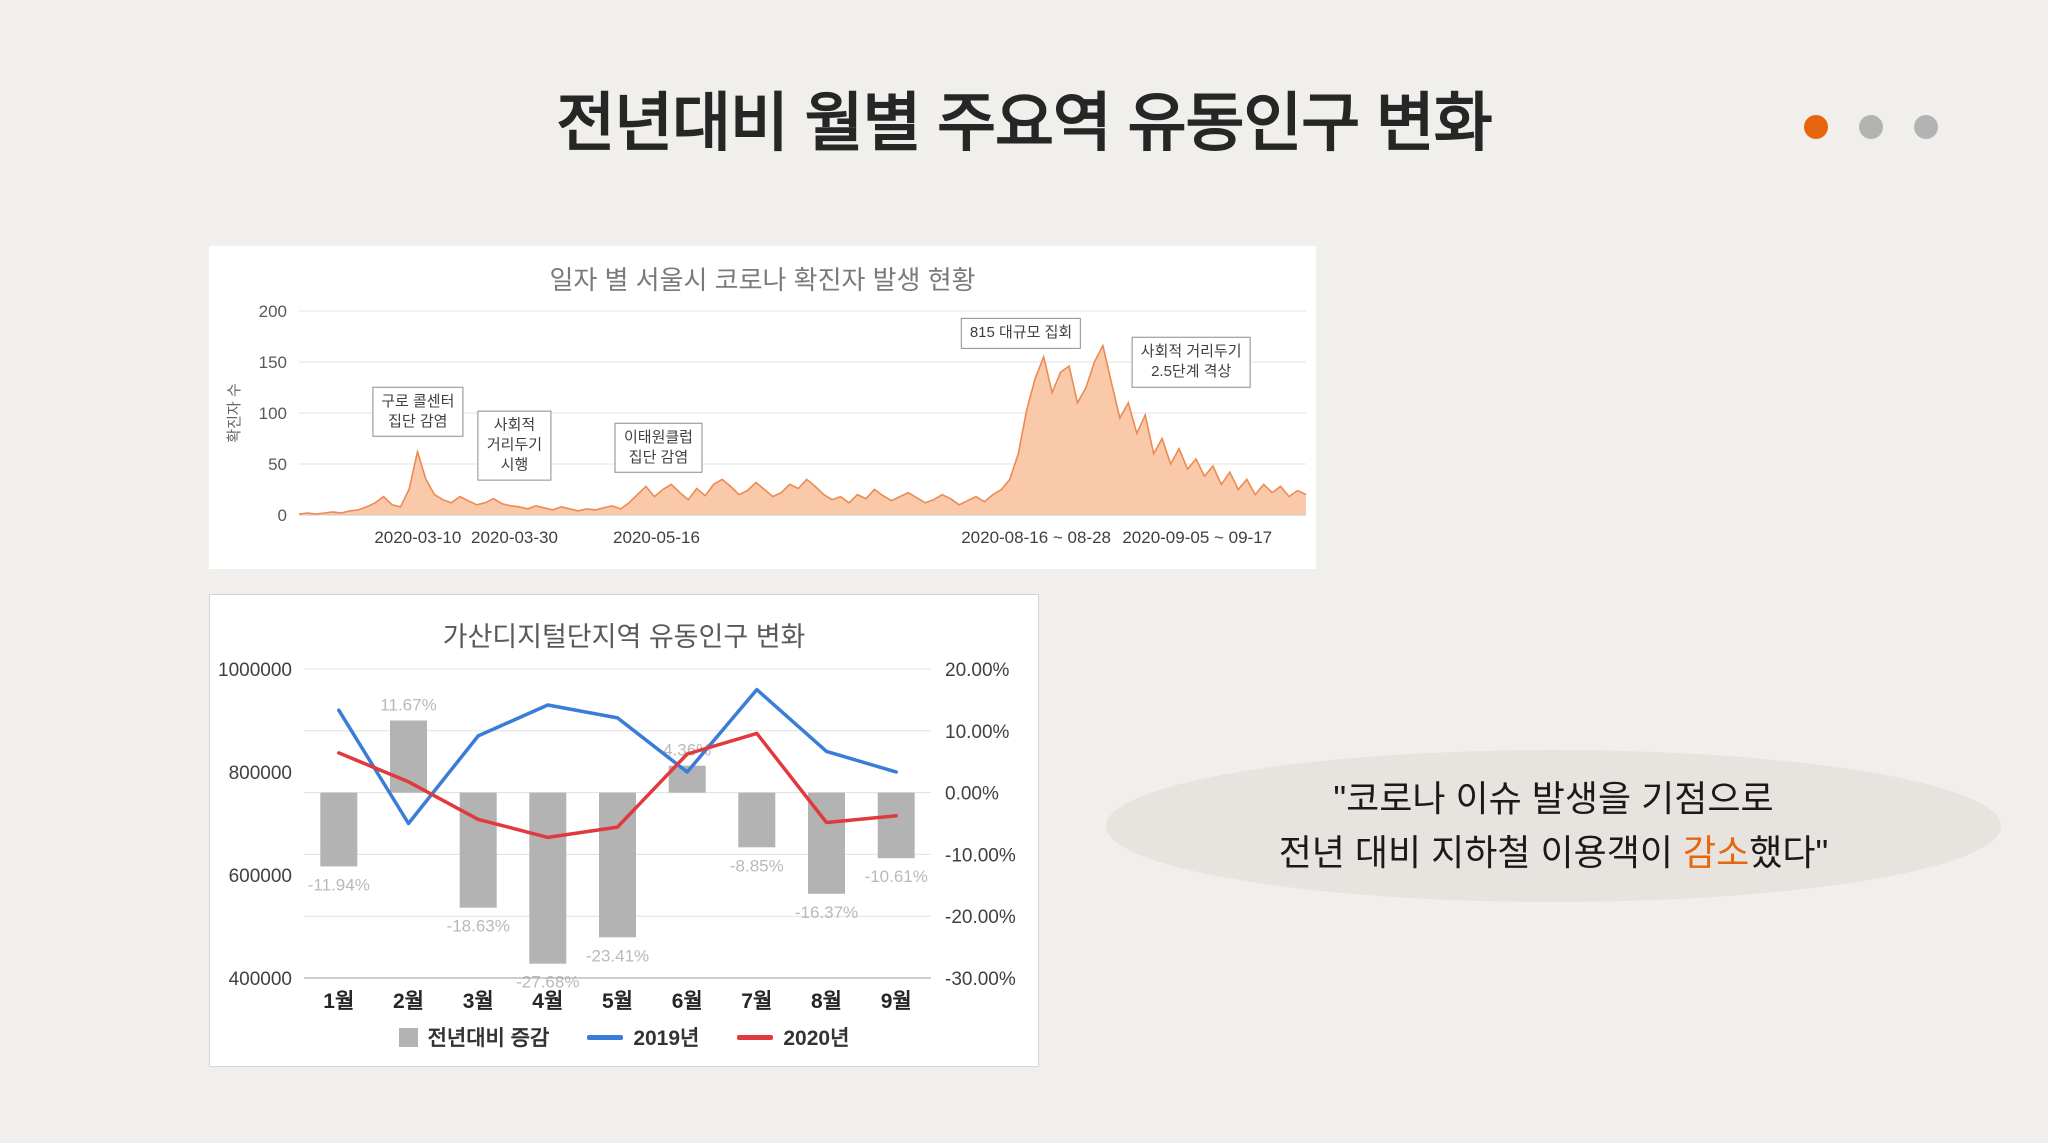  Describe the element at coordinates (547, 1001) in the screenshot. I see `category-label: 4월` at that location.